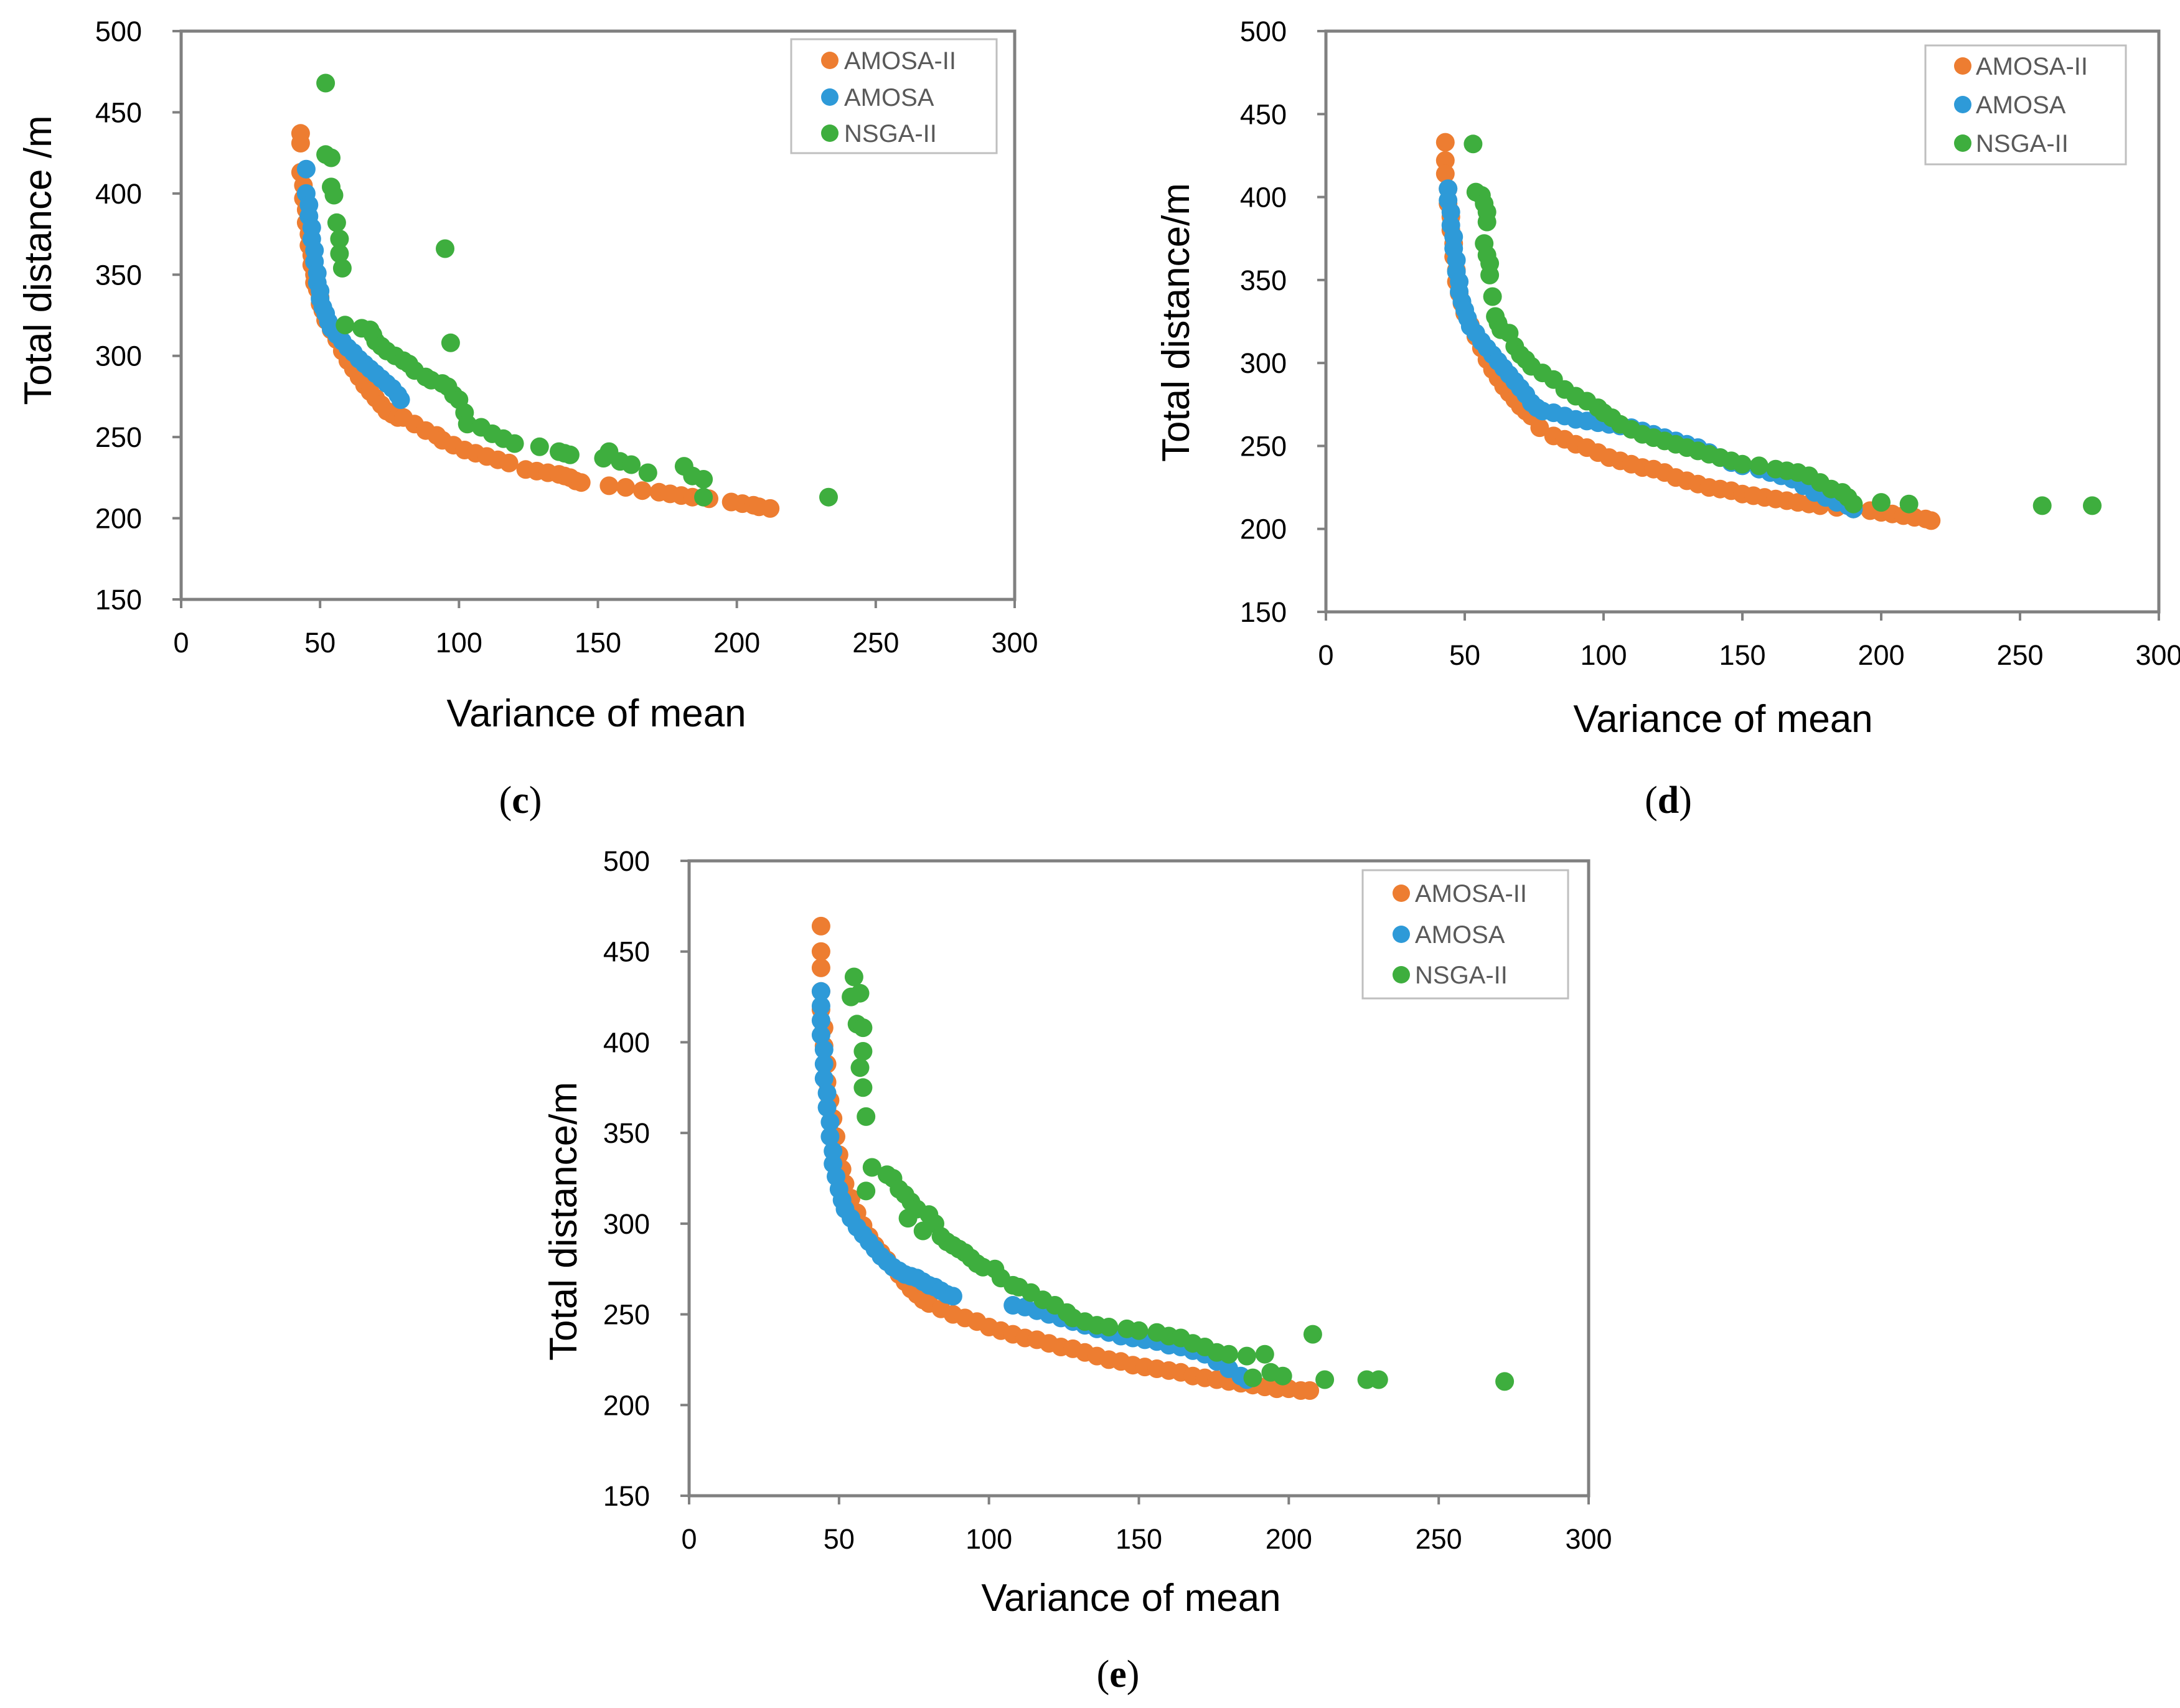 The height and width of the screenshot is (1708, 2180). I want to click on panel-e-y-tick-label: 350, so click(626, 1133).